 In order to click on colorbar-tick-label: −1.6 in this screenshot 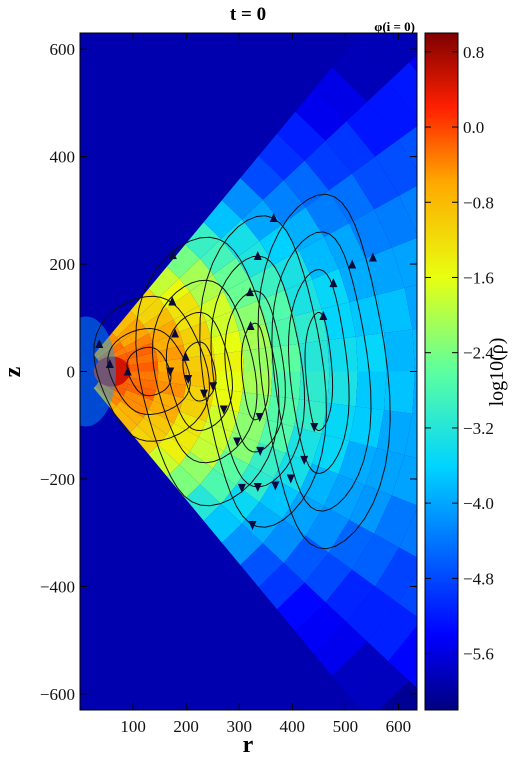, I will do `click(478, 277)`.